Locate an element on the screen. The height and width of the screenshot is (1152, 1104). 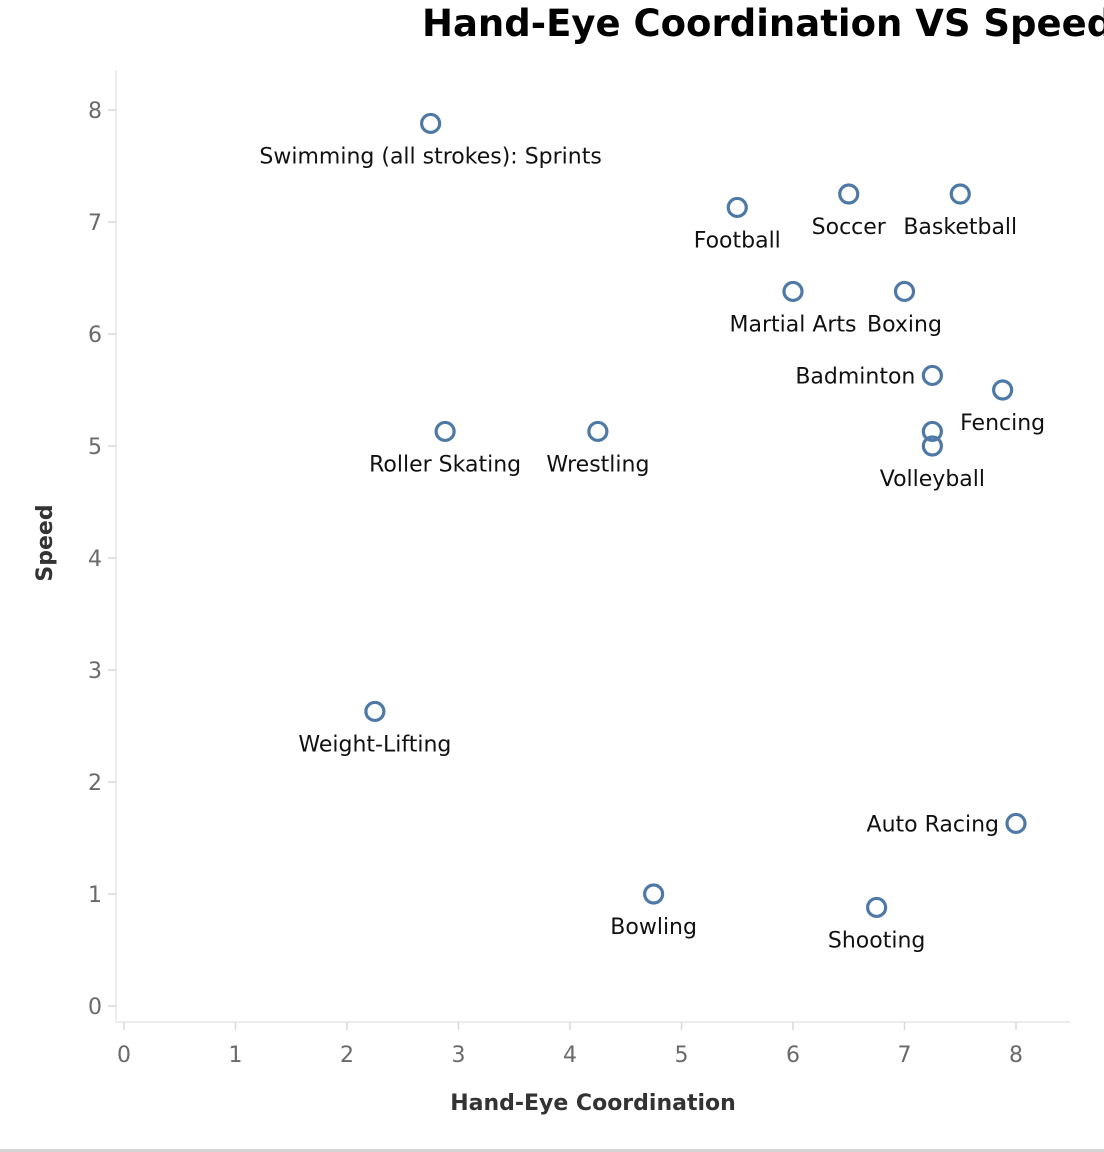
x-tick-label: 2 is located at coordinates (347, 1055).